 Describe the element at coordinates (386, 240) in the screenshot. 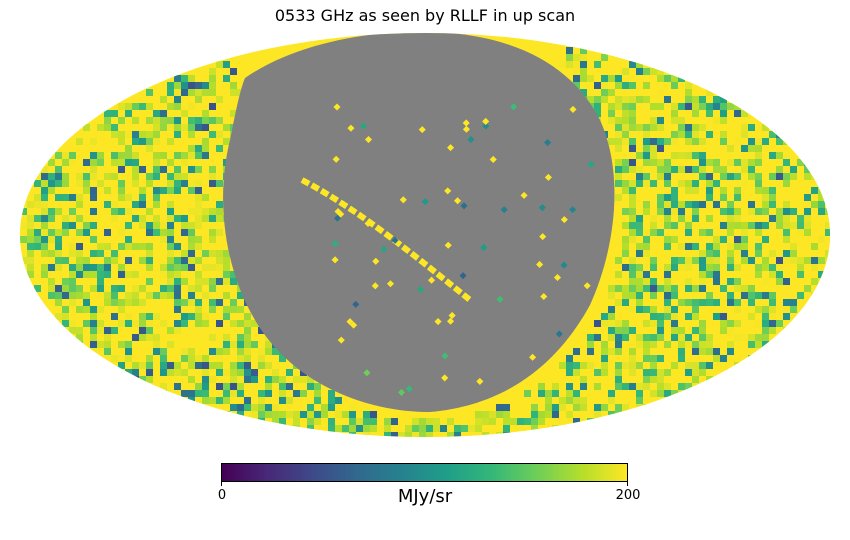

I see `scan-stripe` at that location.